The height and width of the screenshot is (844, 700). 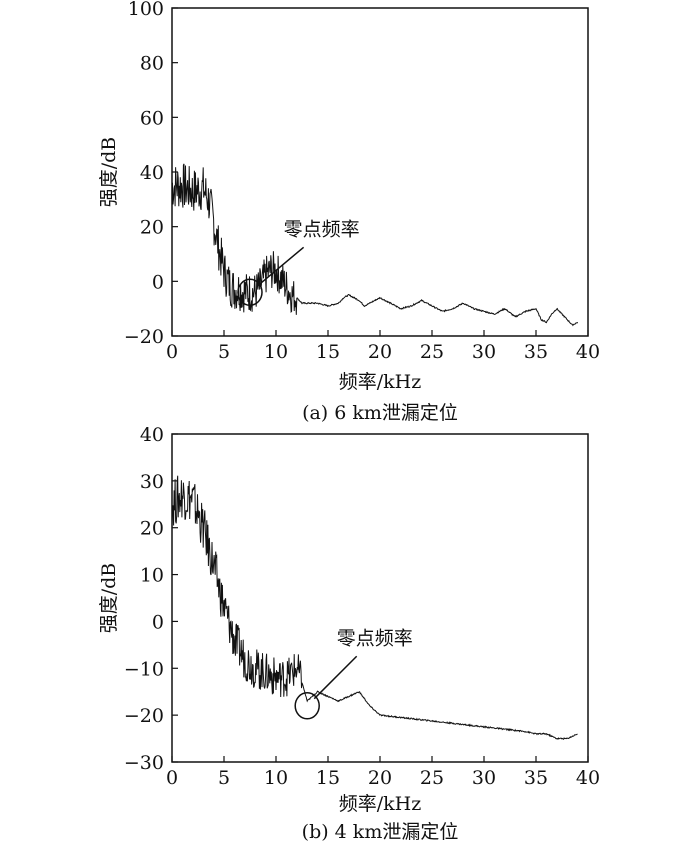 What do you see at coordinates (152, 64) in the screenshot?
I see `y-tick-label: 80` at bounding box center [152, 64].